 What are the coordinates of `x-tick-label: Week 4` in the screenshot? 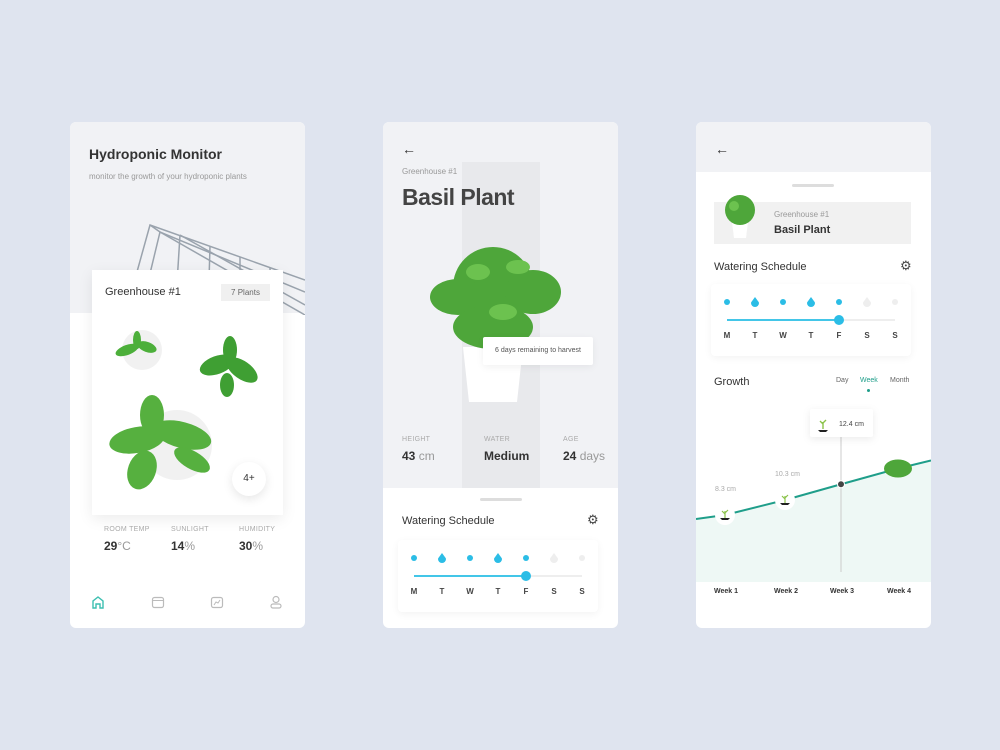 It's located at (899, 591).